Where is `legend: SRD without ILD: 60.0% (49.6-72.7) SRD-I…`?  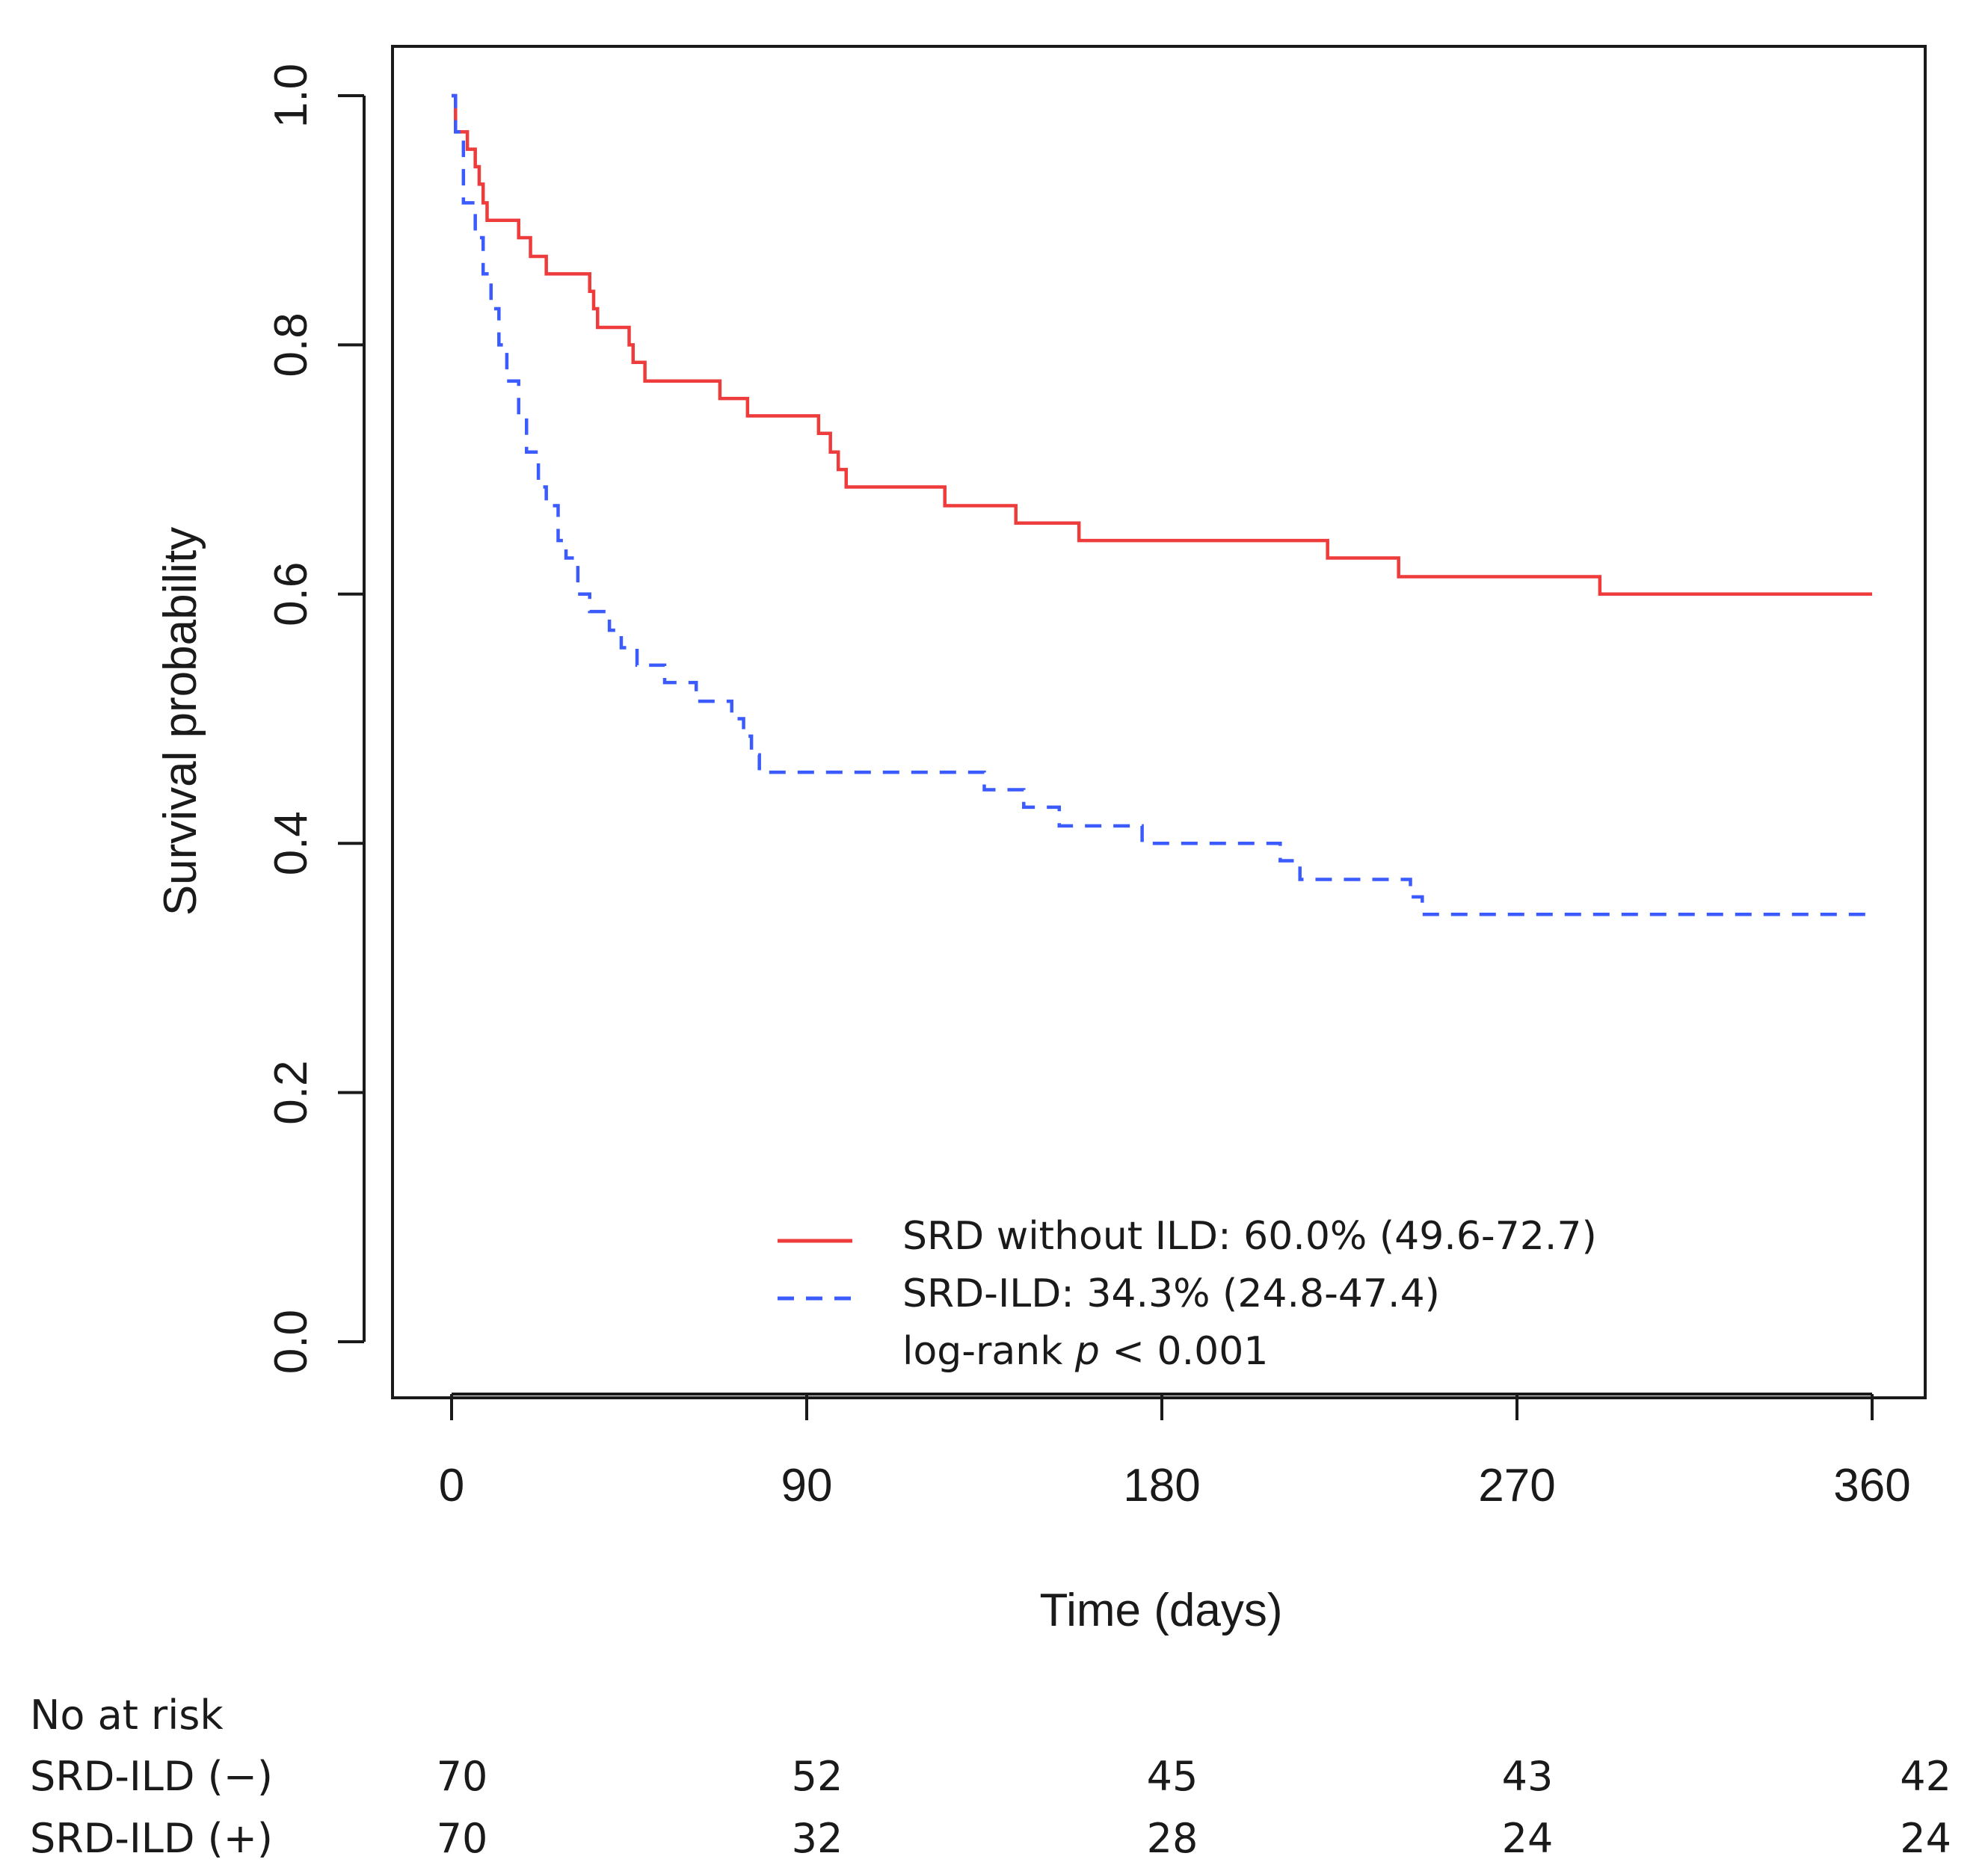
legend: SRD without ILD: 60.0% (49.6-72.7) SRD-I… is located at coordinates (1187, 1294).